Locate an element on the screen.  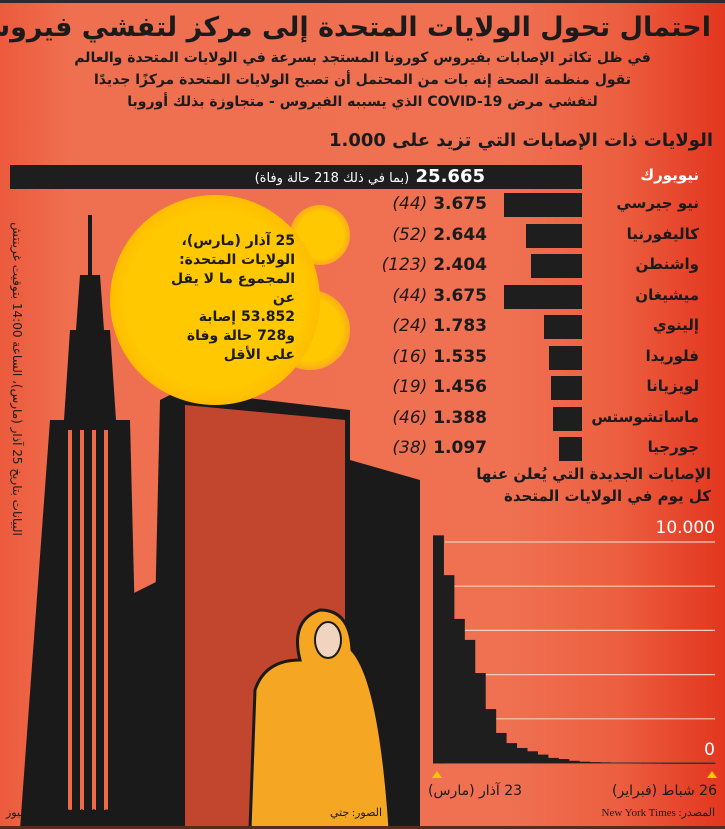
state-value: 1.535 (16) is located at coordinates (439, 357).